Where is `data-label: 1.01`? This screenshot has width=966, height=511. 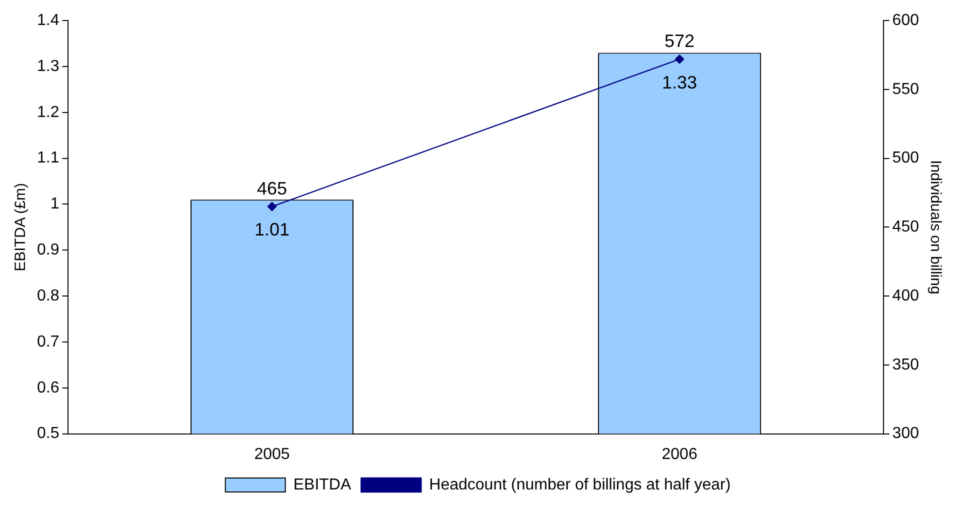
data-label: 1.01 is located at coordinates (272, 230).